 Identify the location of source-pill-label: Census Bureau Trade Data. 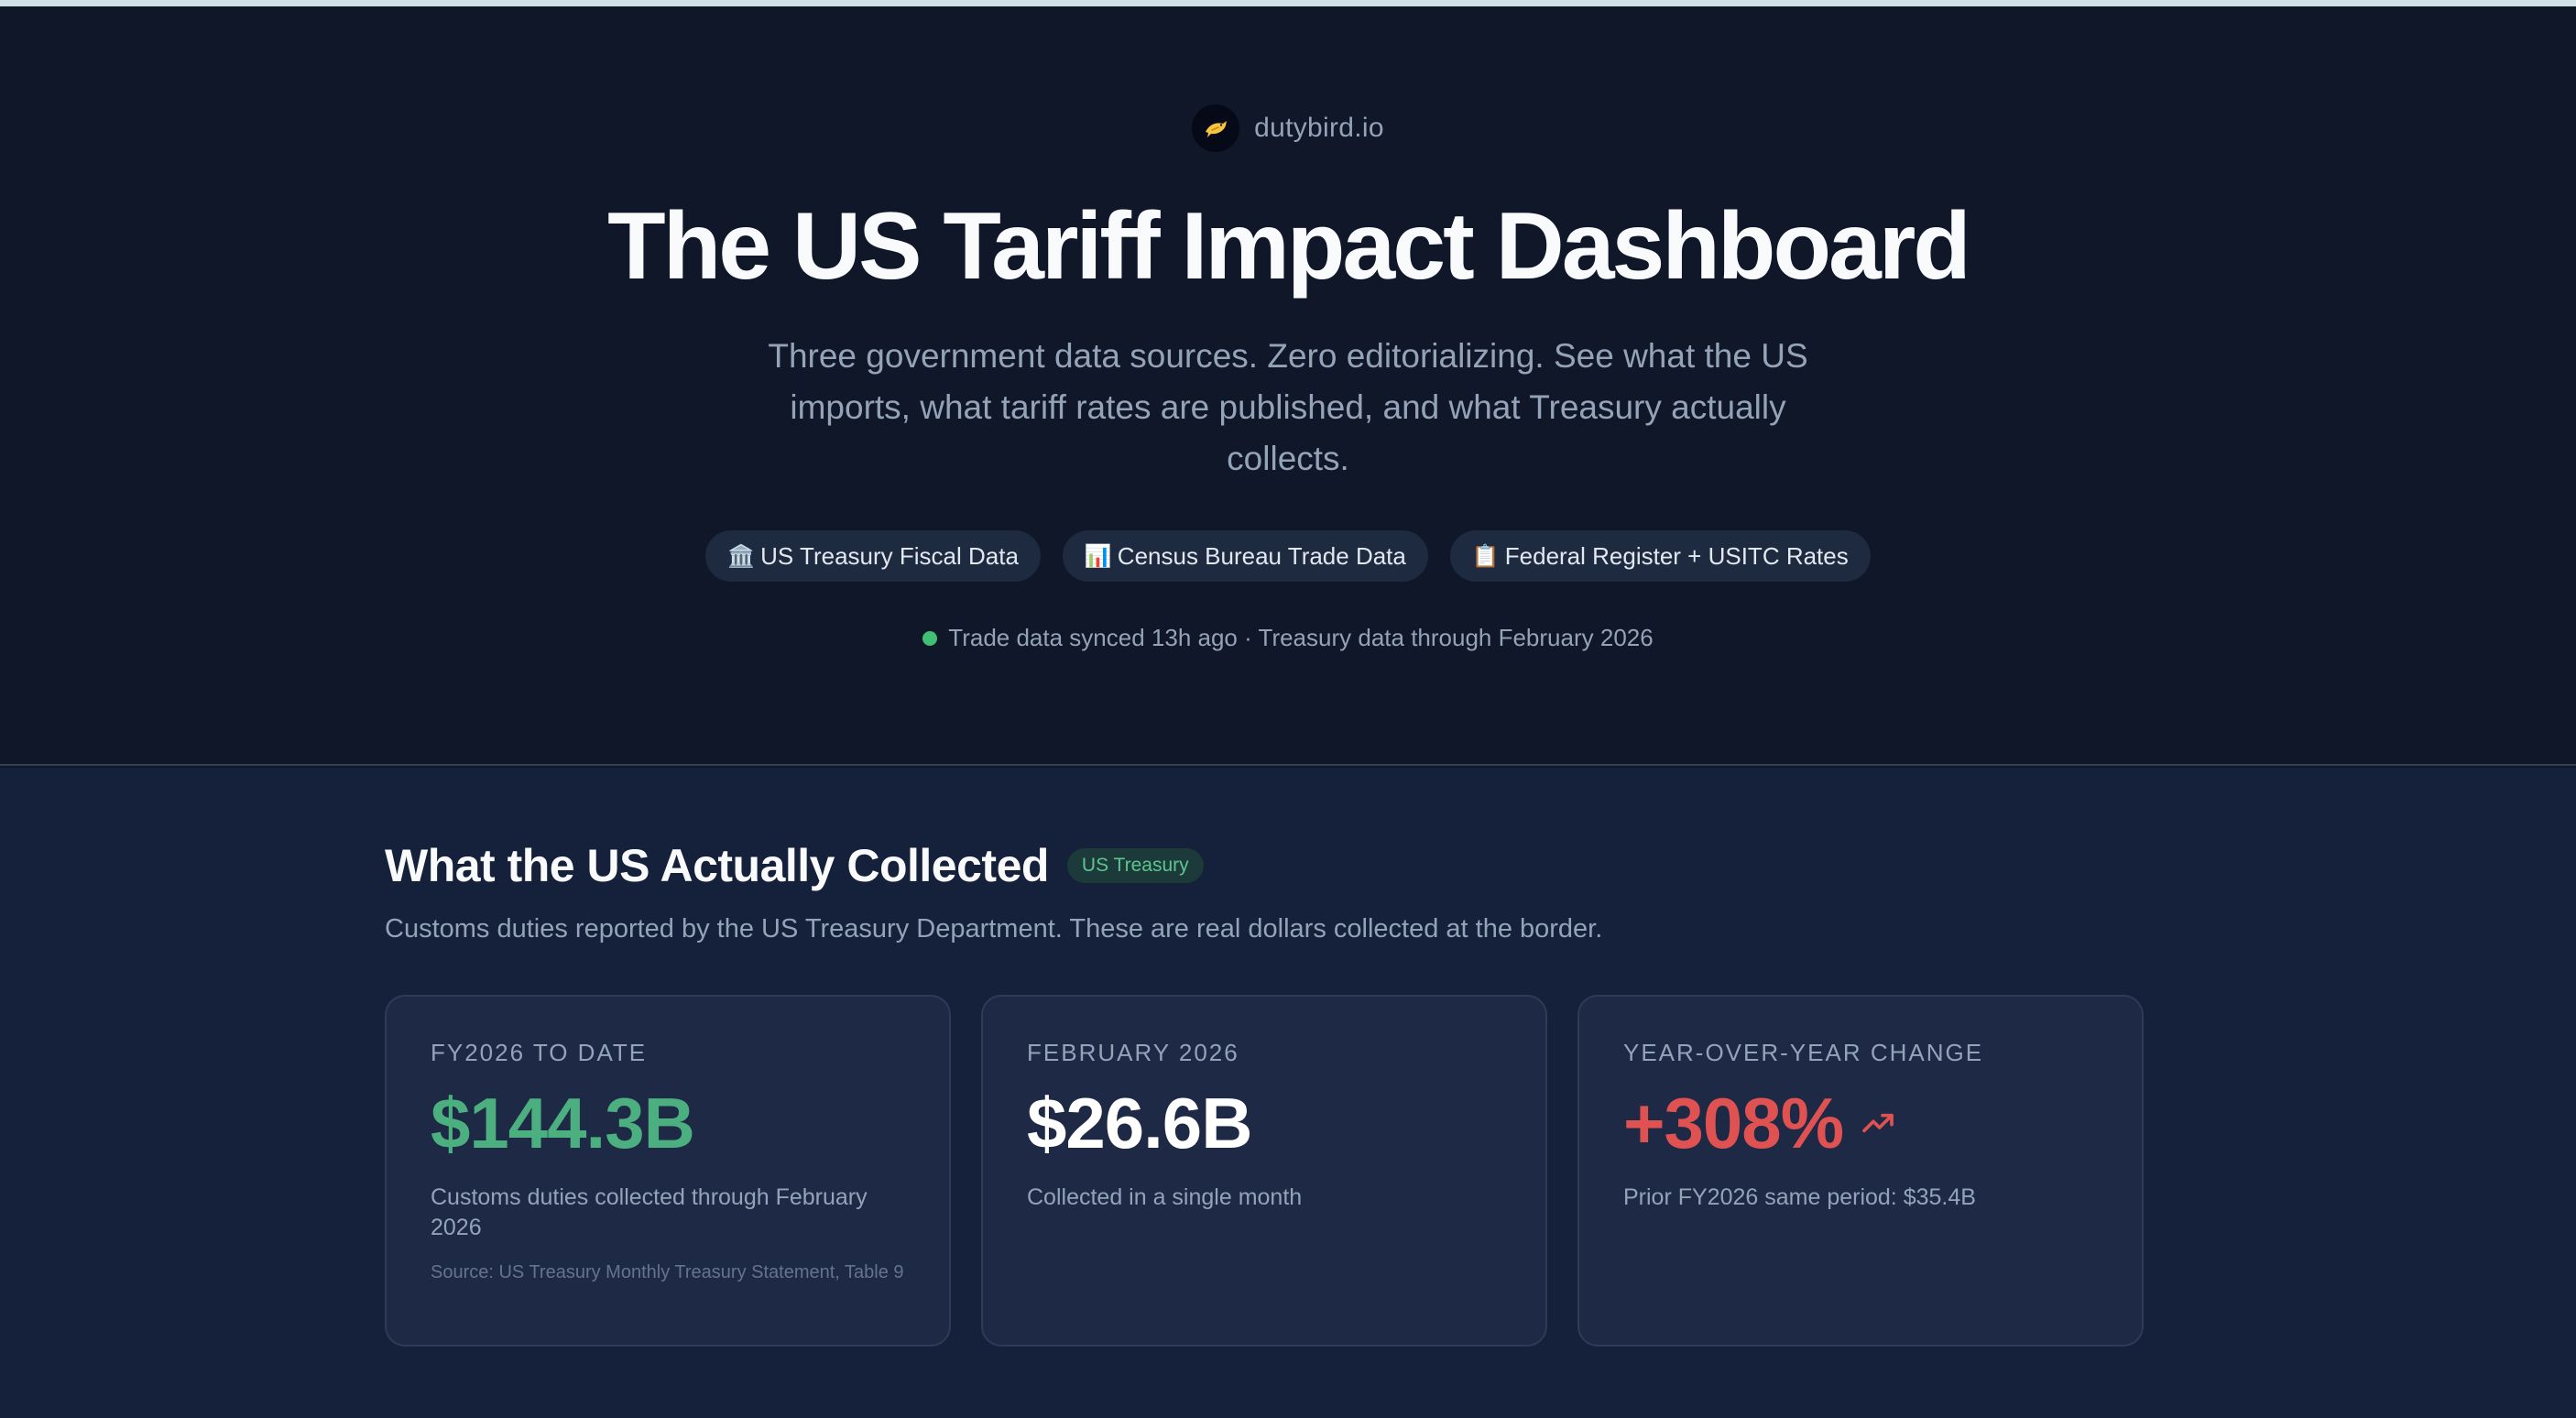
(1261, 556).